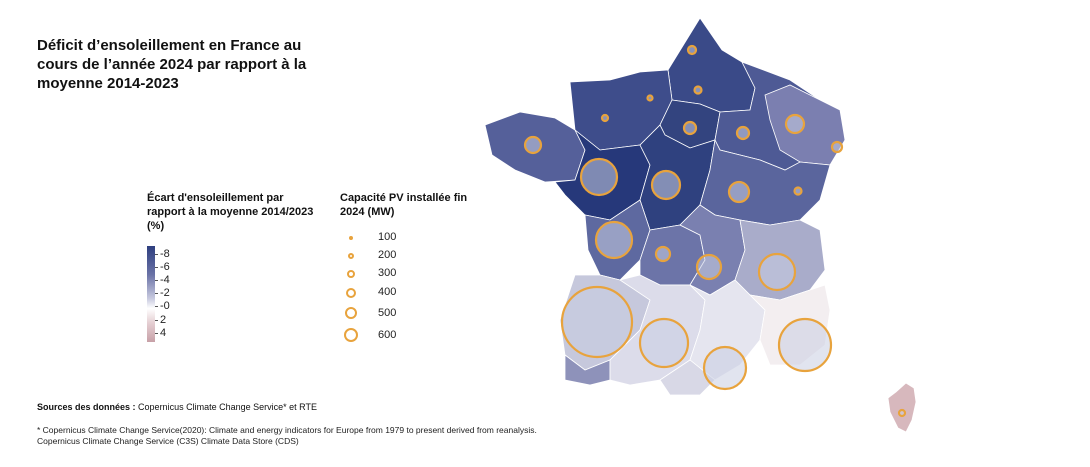 This screenshot has width=1090, height=467. Describe the element at coordinates (387, 237) in the screenshot. I see `size-legend-label: 100` at that location.